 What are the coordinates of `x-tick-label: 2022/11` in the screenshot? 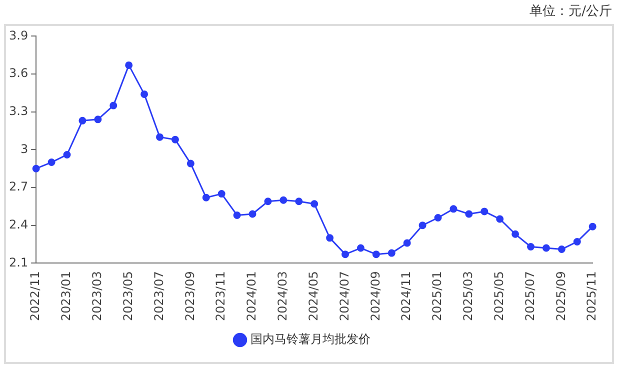 It's located at (35, 296).